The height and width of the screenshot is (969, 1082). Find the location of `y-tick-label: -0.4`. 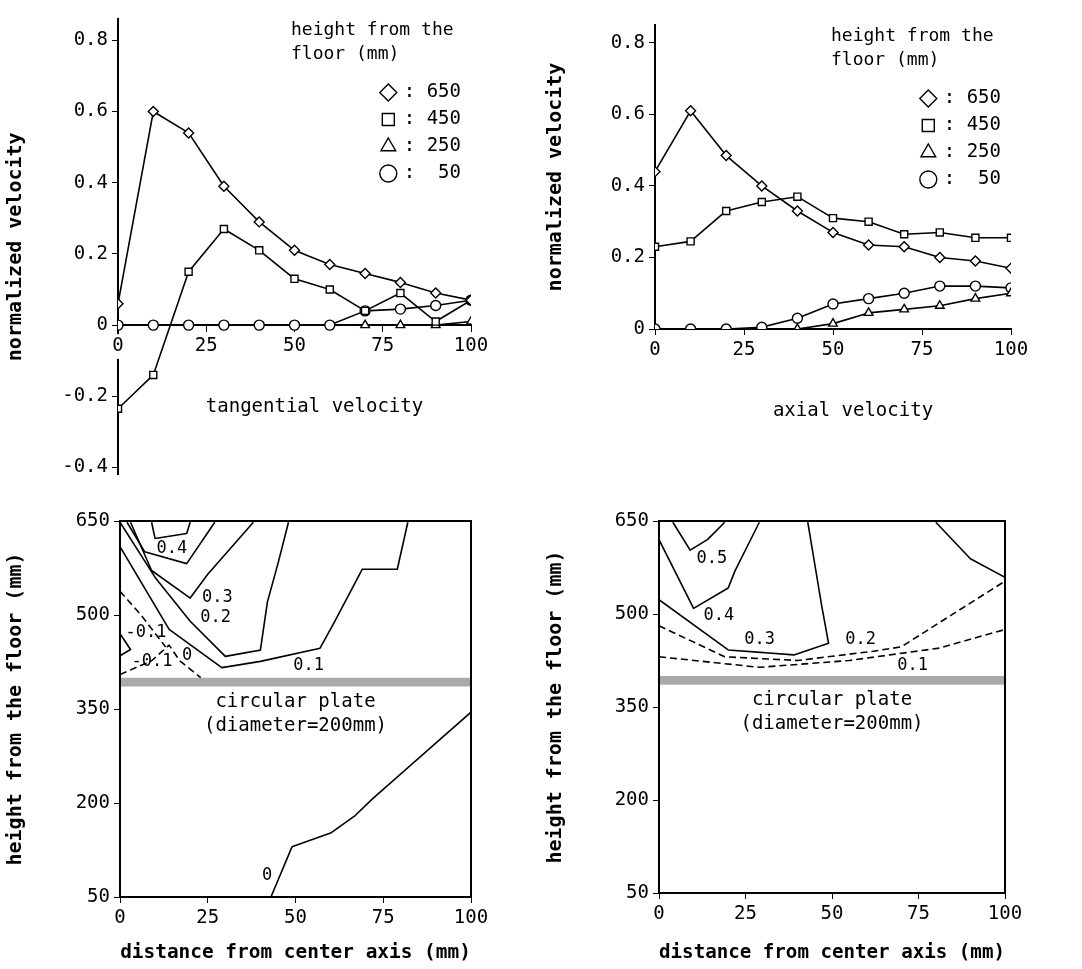

y-tick-label: -0.4 is located at coordinates (85, 465).